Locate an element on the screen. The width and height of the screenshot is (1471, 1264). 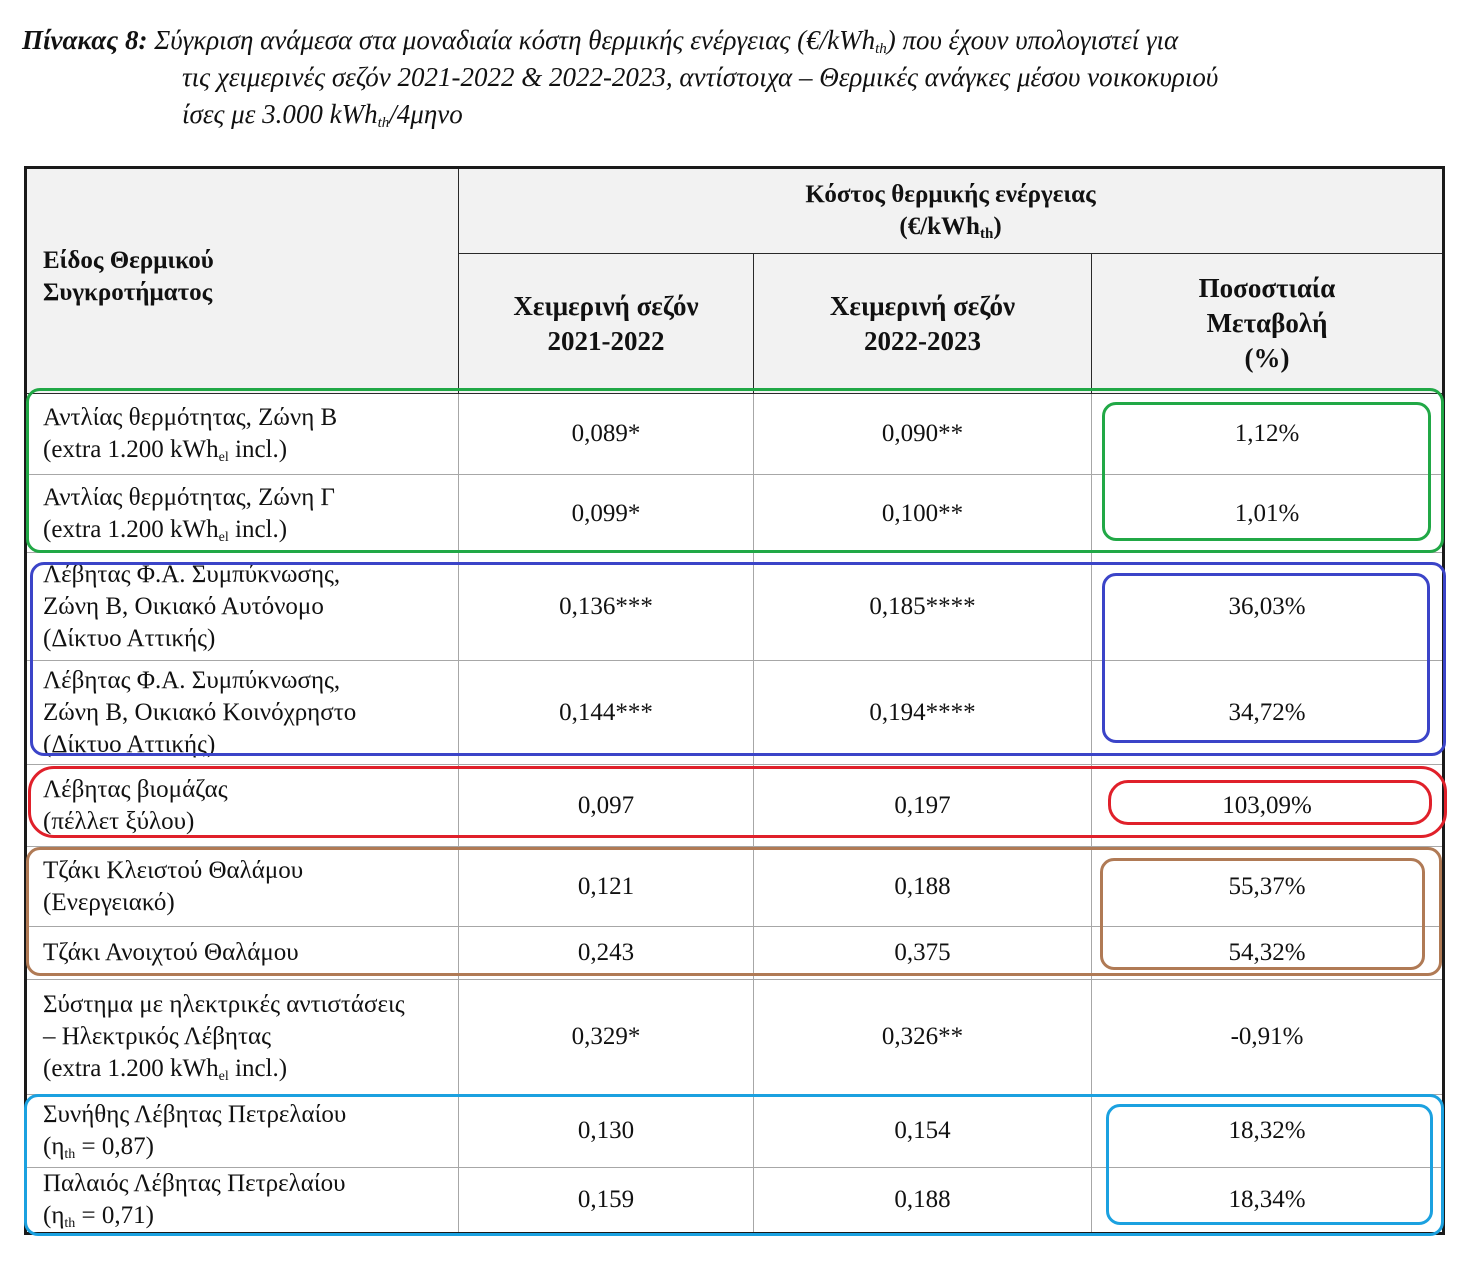
caption-line-3: ίσες με 3.000 kWhth/4μηνο is located at coordinates (322, 115).